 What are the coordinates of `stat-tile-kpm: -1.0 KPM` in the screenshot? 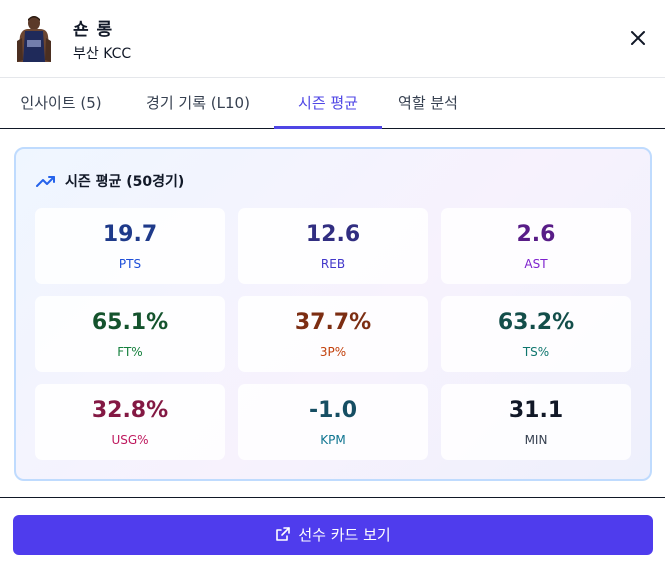 It's located at (333, 422).